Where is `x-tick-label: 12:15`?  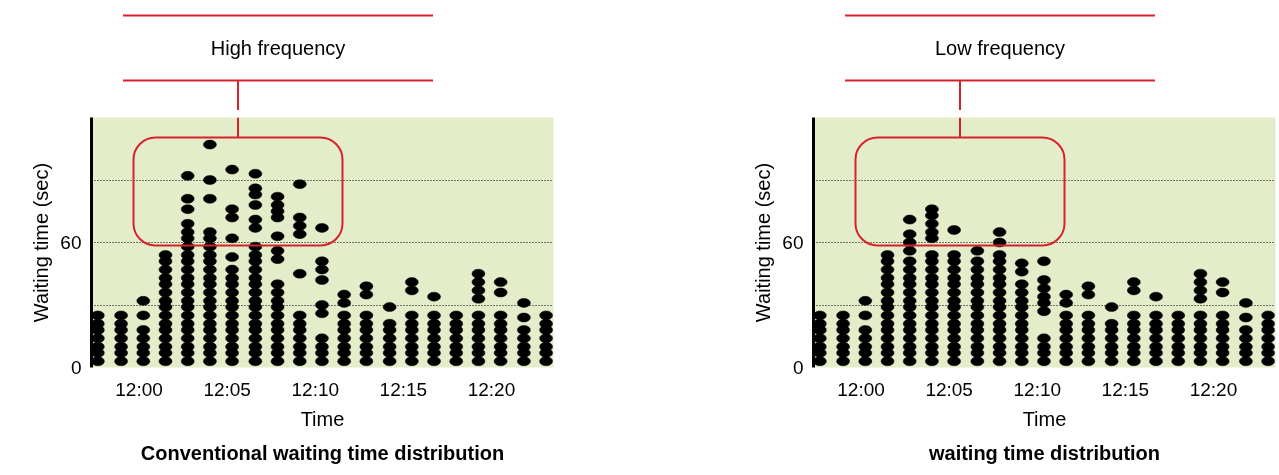 x-tick-label: 12:15 is located at coordinates (1125, 389).